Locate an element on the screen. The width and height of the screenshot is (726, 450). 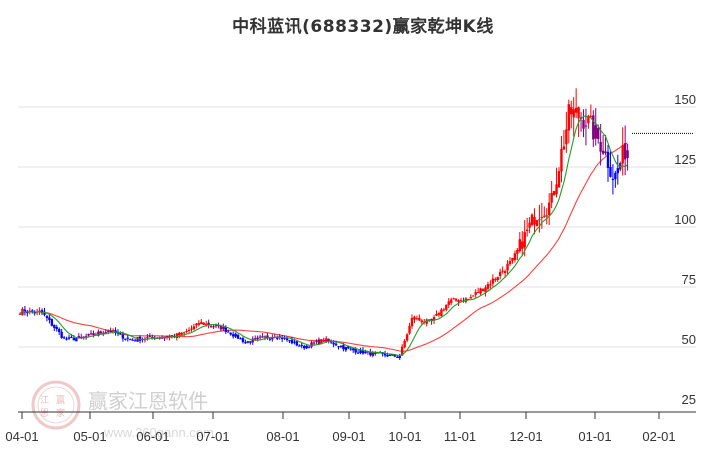
watermark-url: www.360gann.com is located at coordinates (158, 432).